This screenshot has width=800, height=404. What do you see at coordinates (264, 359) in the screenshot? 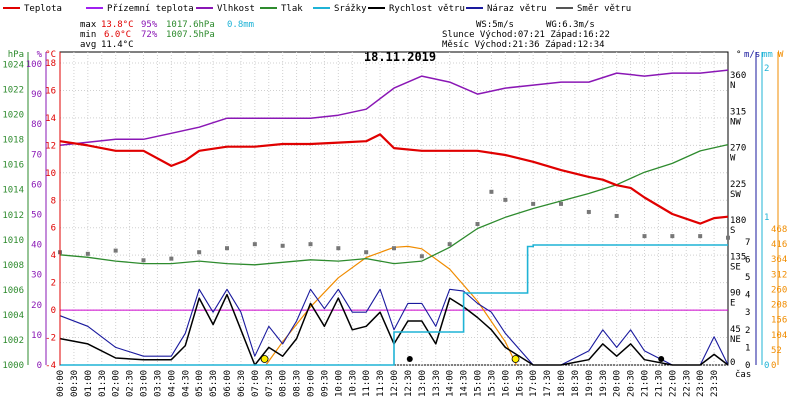
I see `sunrise-marker` at bounding box center [264, 359].